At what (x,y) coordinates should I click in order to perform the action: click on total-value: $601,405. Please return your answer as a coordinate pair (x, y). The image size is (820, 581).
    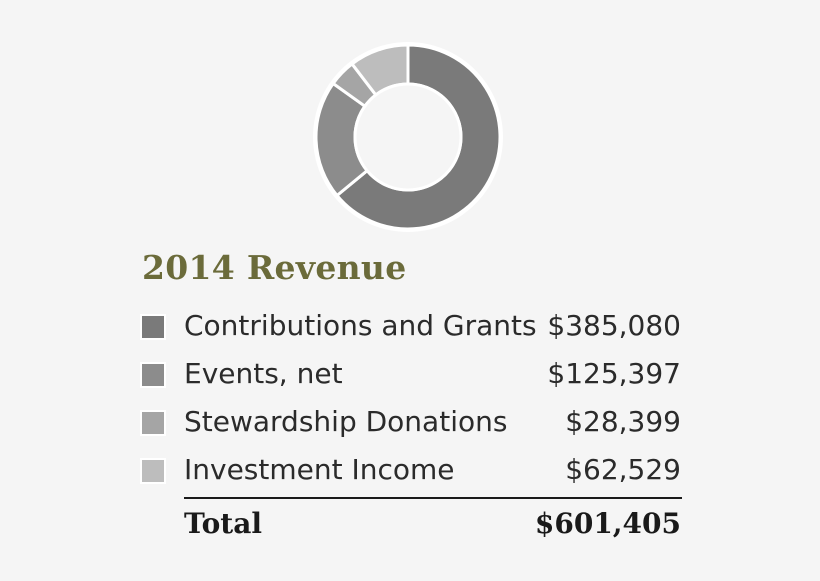
    Looking at the image, I should click on (607, 523).